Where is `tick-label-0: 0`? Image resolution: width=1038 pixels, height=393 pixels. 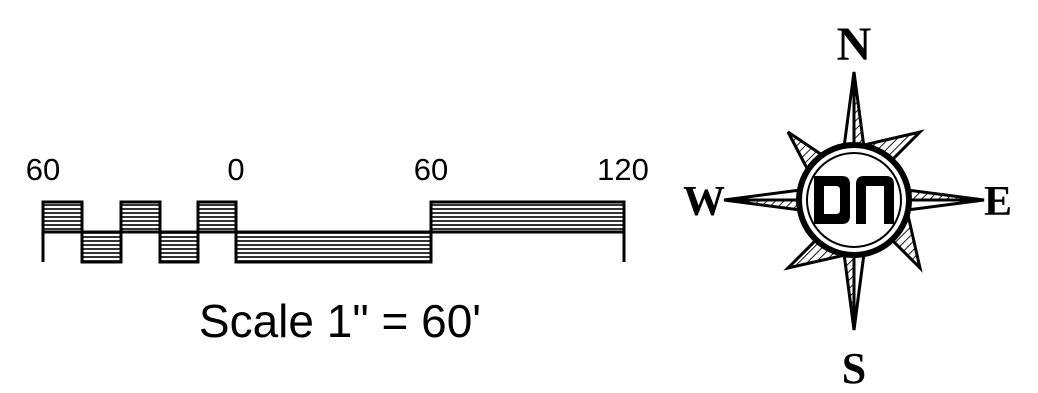
tick-label-0: 0 is located at coordinates (235, 169).